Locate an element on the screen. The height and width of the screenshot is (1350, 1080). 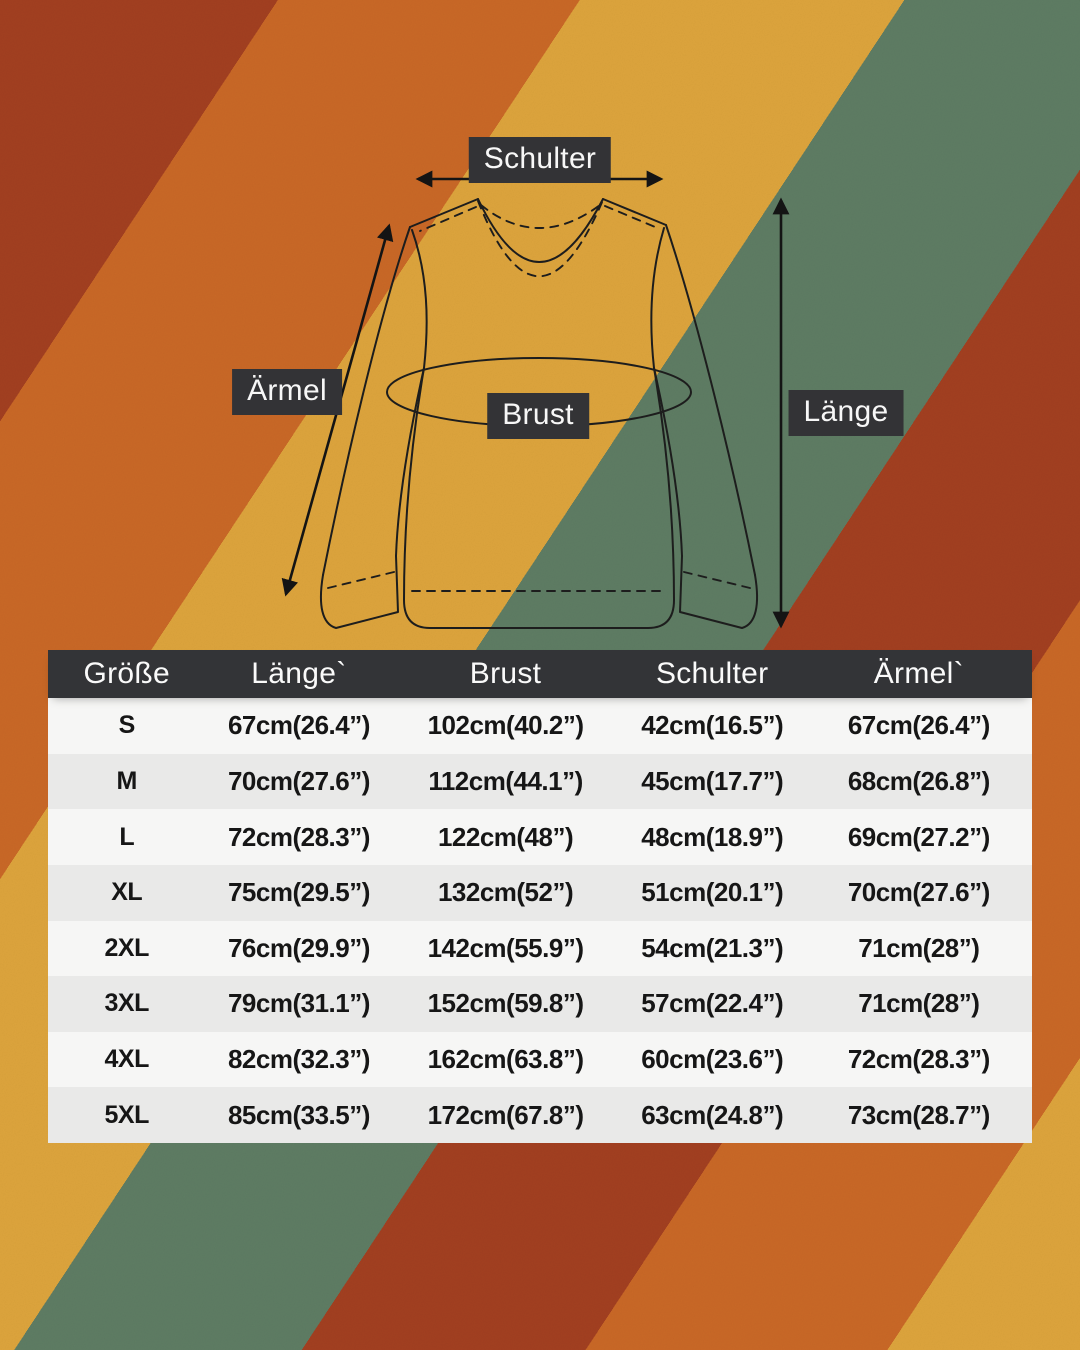
table-header: Größe Länge` Brust Schulter Ärmel` is located at coordinates (540, 674).